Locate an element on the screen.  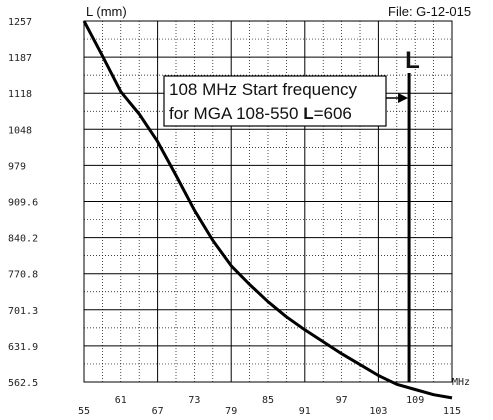
x-tick-label: 73 is located at coordinates (194, 400).